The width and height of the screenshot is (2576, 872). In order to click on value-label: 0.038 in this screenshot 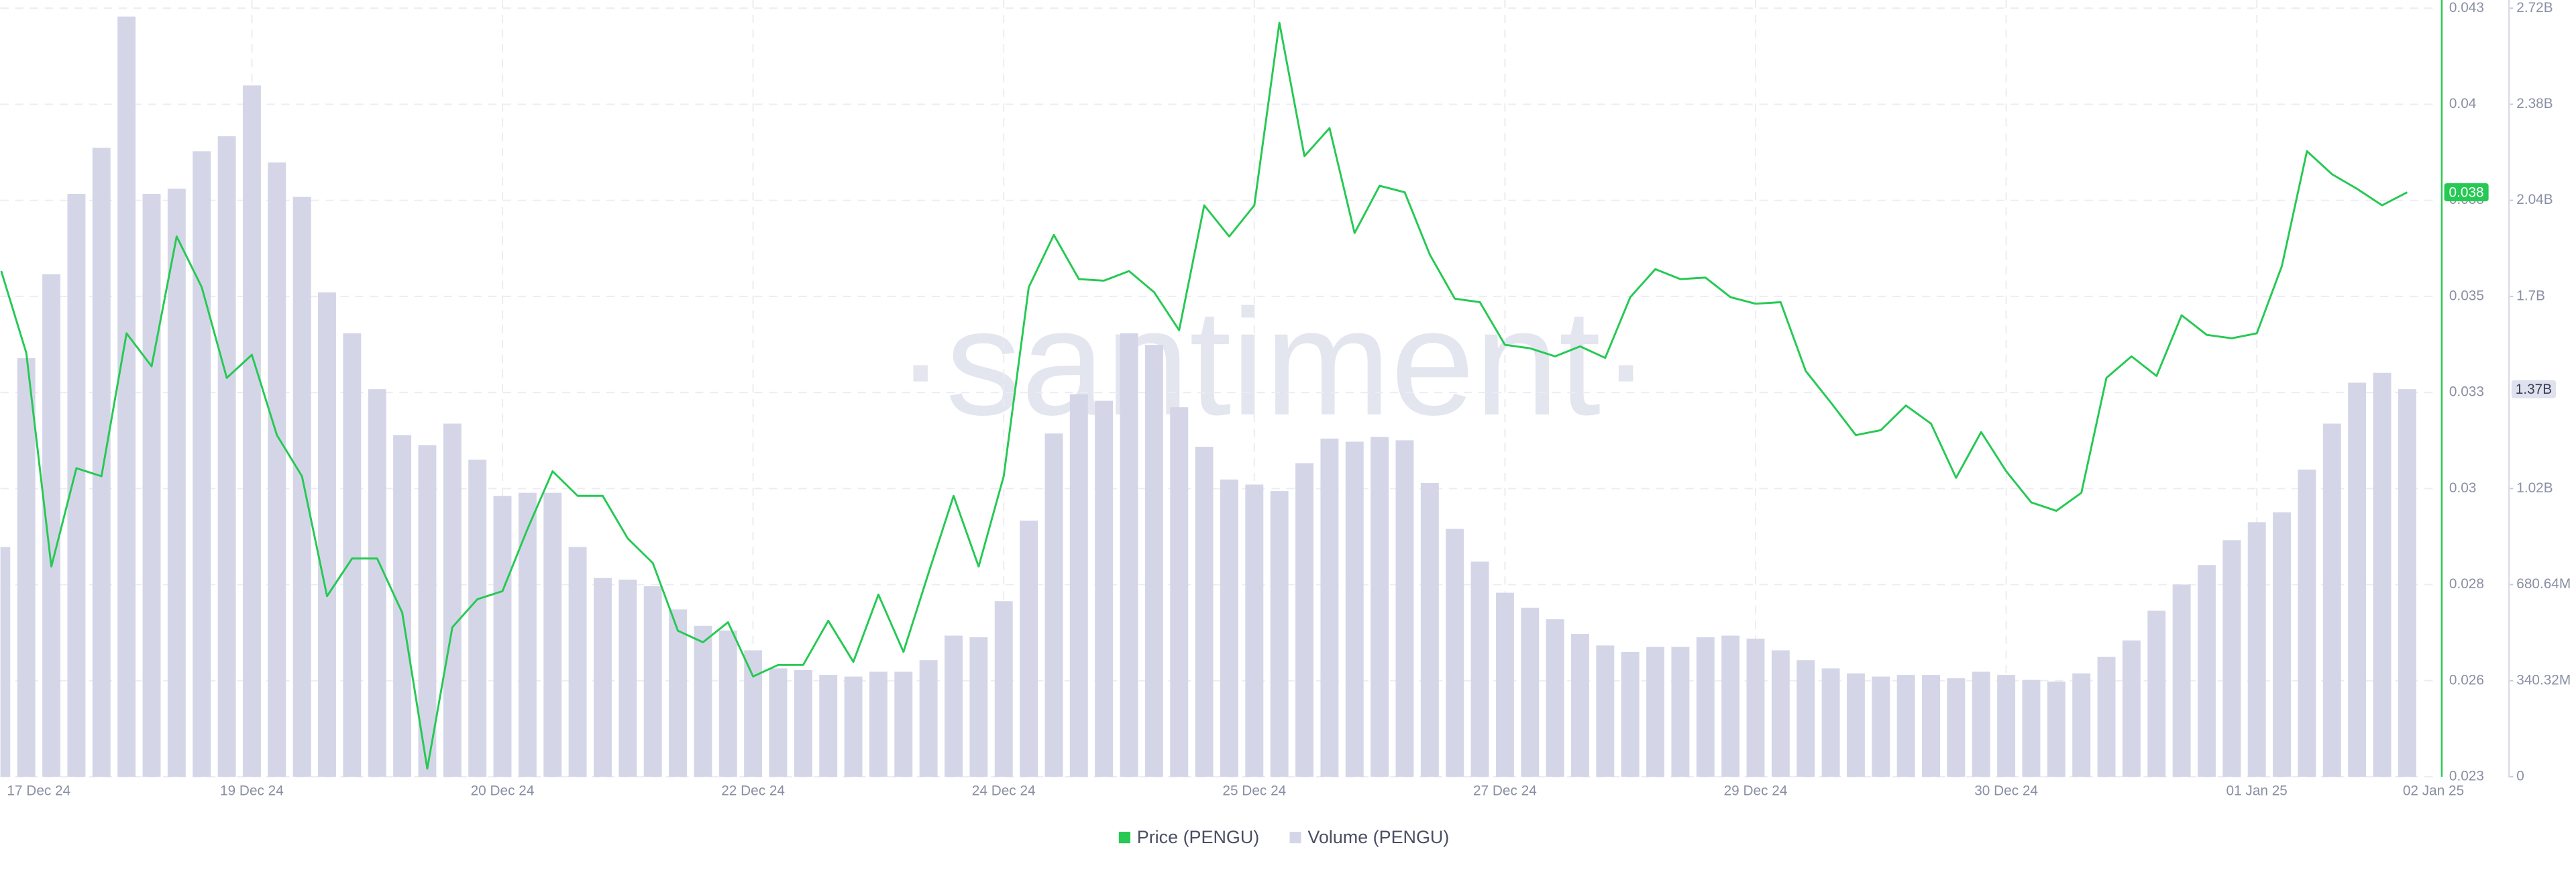, I will do `click(2466, 192)`.